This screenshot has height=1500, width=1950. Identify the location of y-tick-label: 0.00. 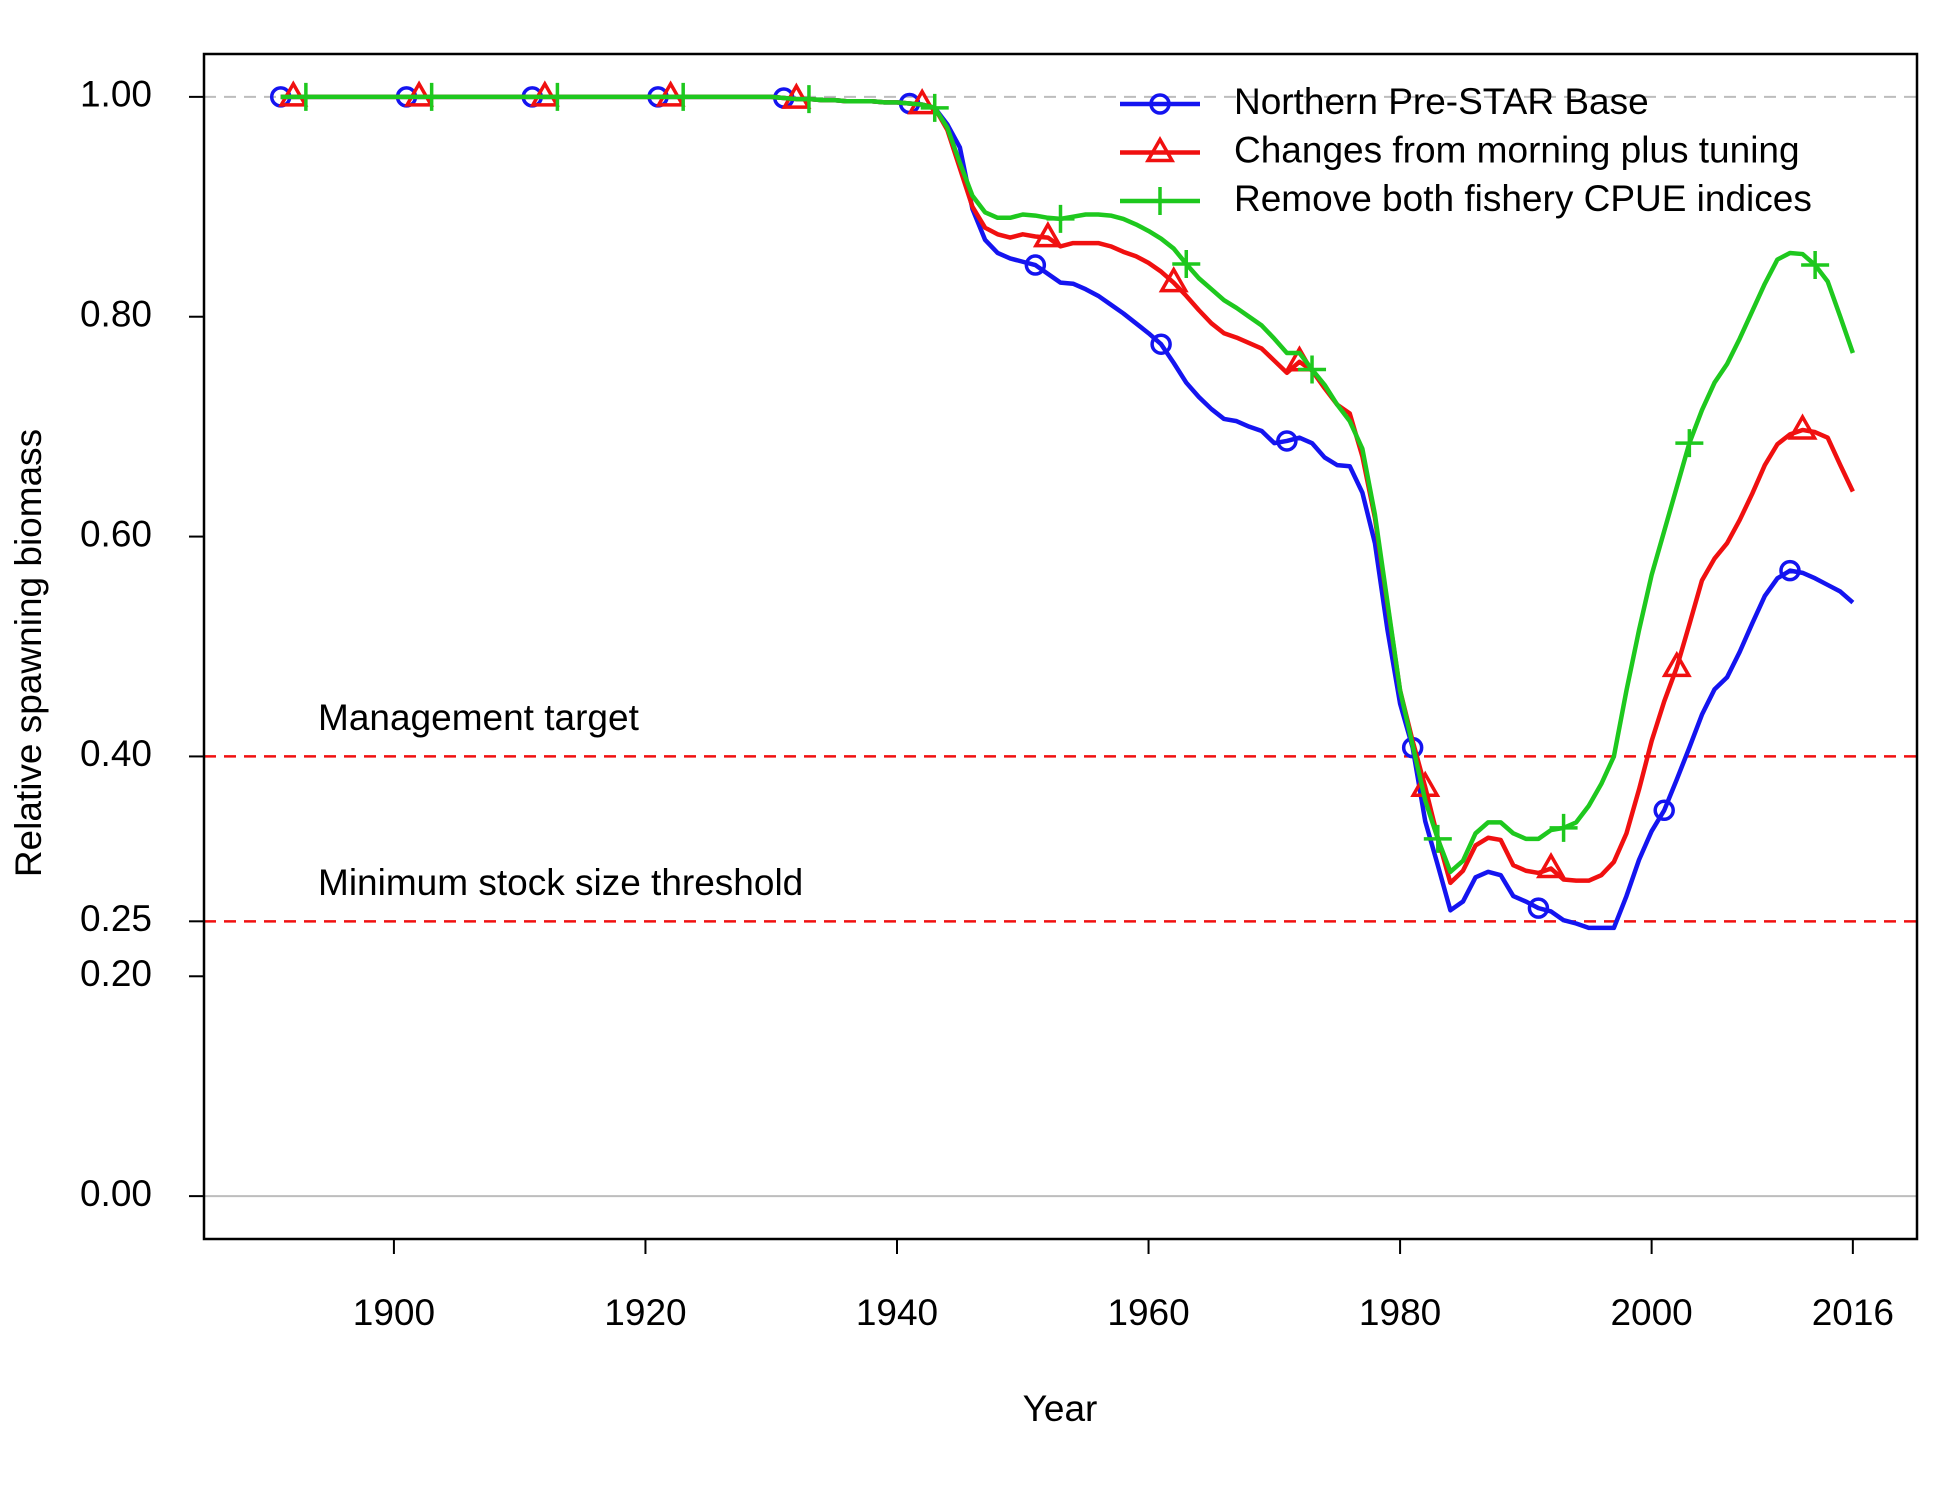
(116, 1193).